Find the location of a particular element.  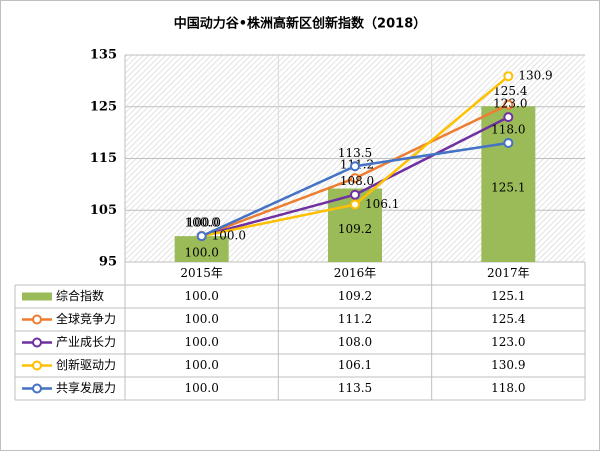

y-tick-label: 95 is located at coordinates (108, 262).